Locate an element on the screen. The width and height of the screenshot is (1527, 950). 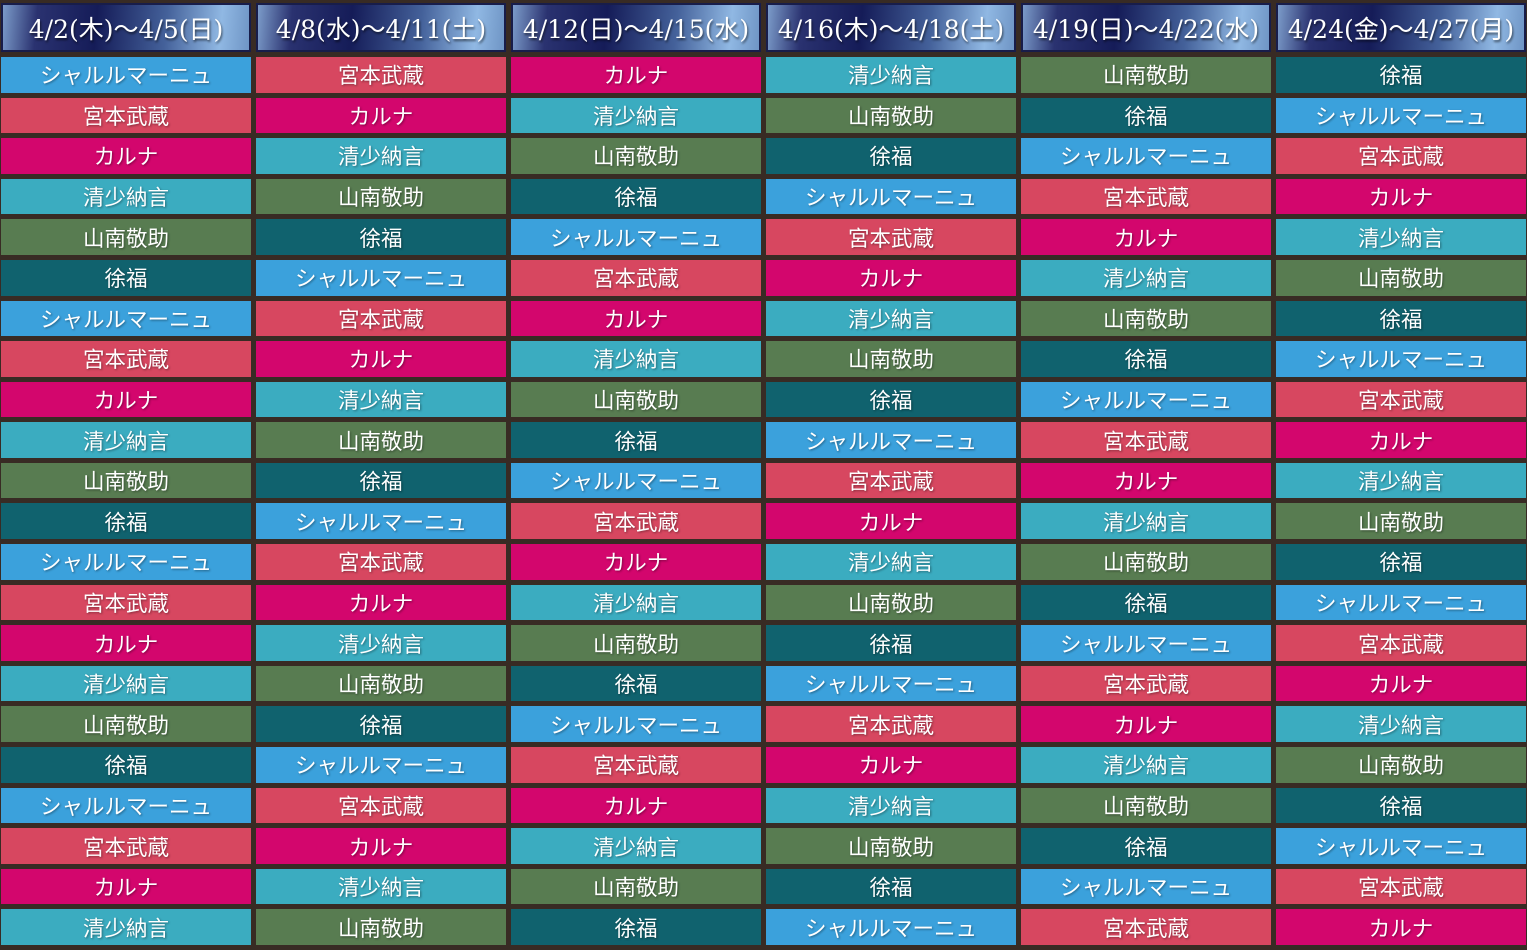
column-header-5: 4/19(日)〜4/22(水) is located at coordinates (1146, 27).